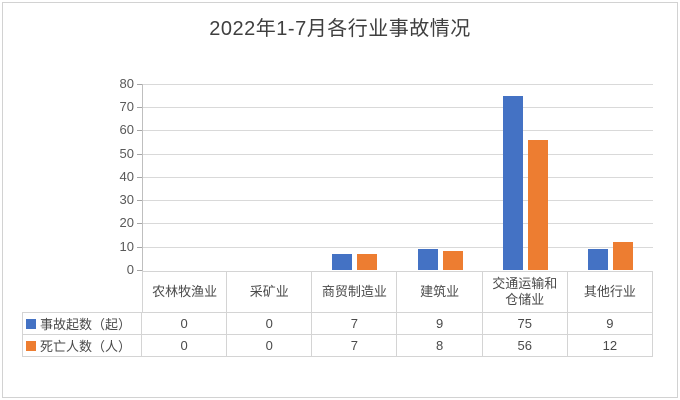  What do you see at coordinates (525, 324) in the screenshot?
I see `table-value-cell: 75` at bounding box center [525, 324].